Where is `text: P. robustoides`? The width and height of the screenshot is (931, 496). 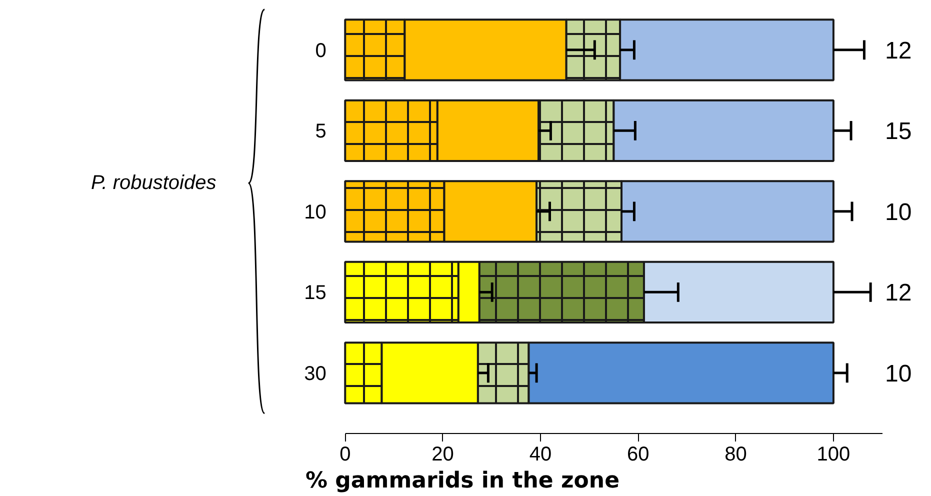 text: P. robustoides is located at coordinates (153, 183).